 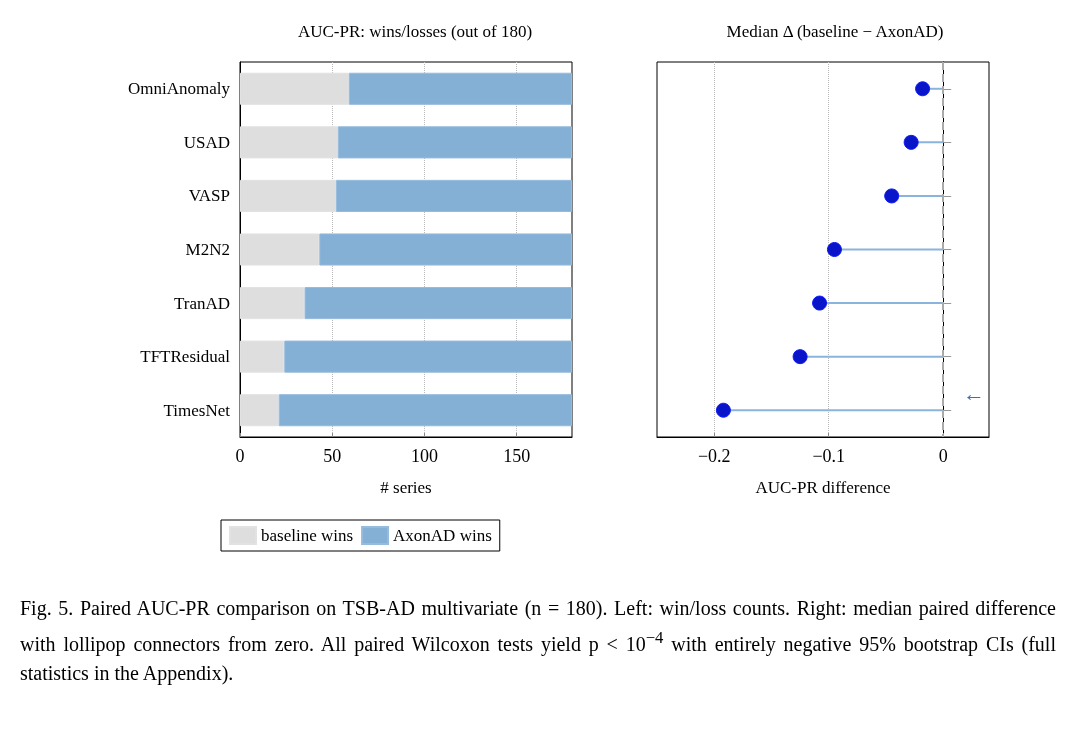 I want to click on x-tick-label: 50, so click(x=332, y=456).